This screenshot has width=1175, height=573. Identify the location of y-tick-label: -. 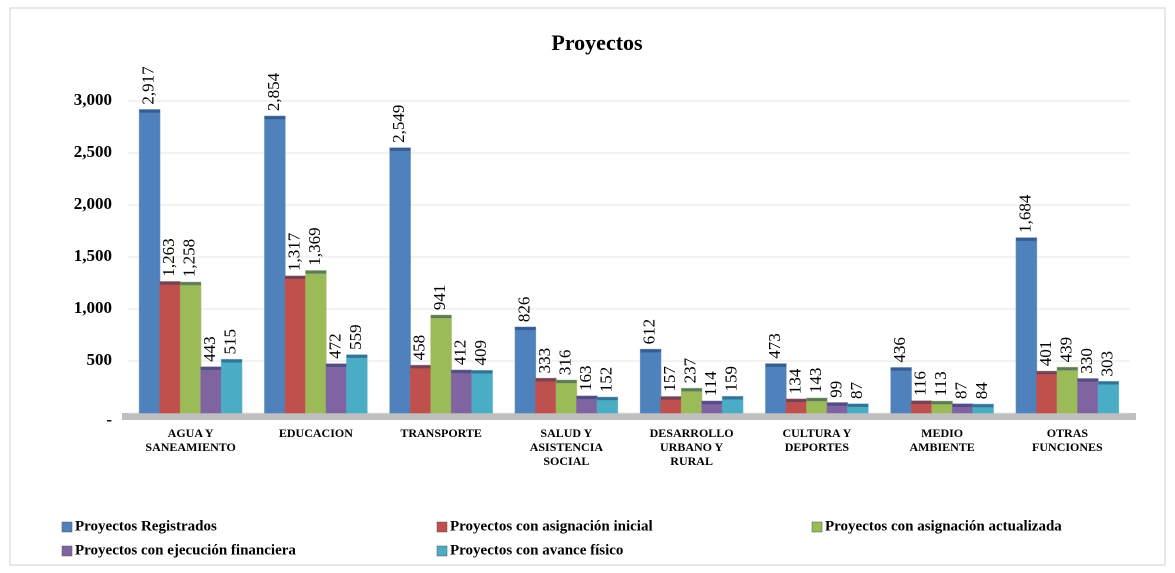
(109, 419).